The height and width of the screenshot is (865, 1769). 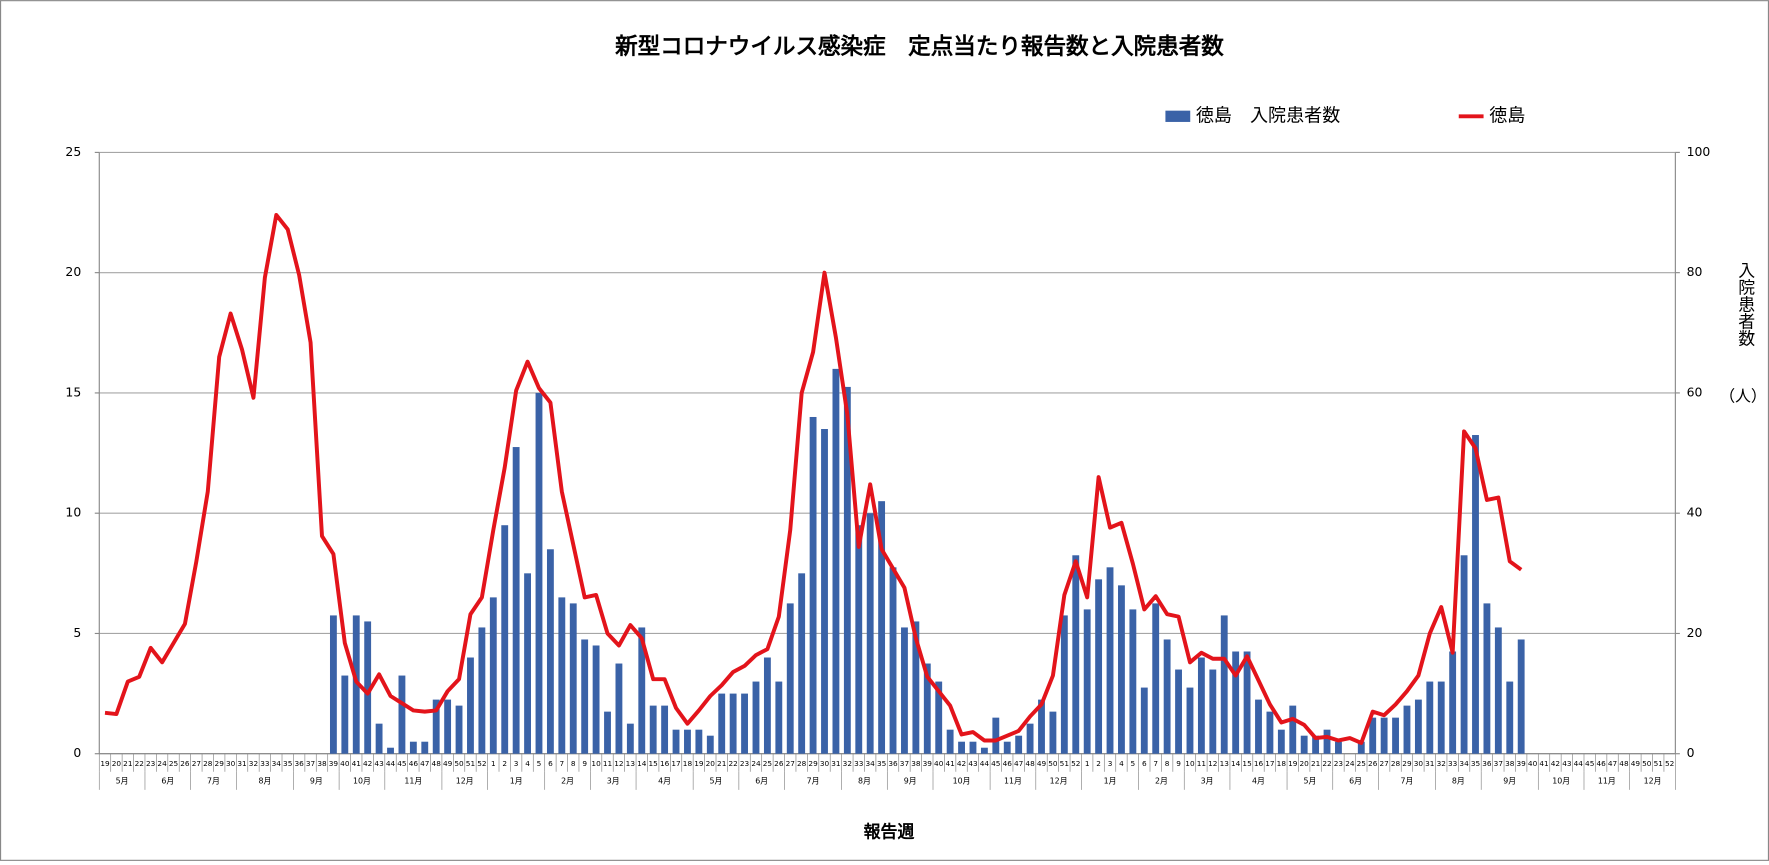 I want to click on y-tick-label: 25, so click(x=73, y=151).